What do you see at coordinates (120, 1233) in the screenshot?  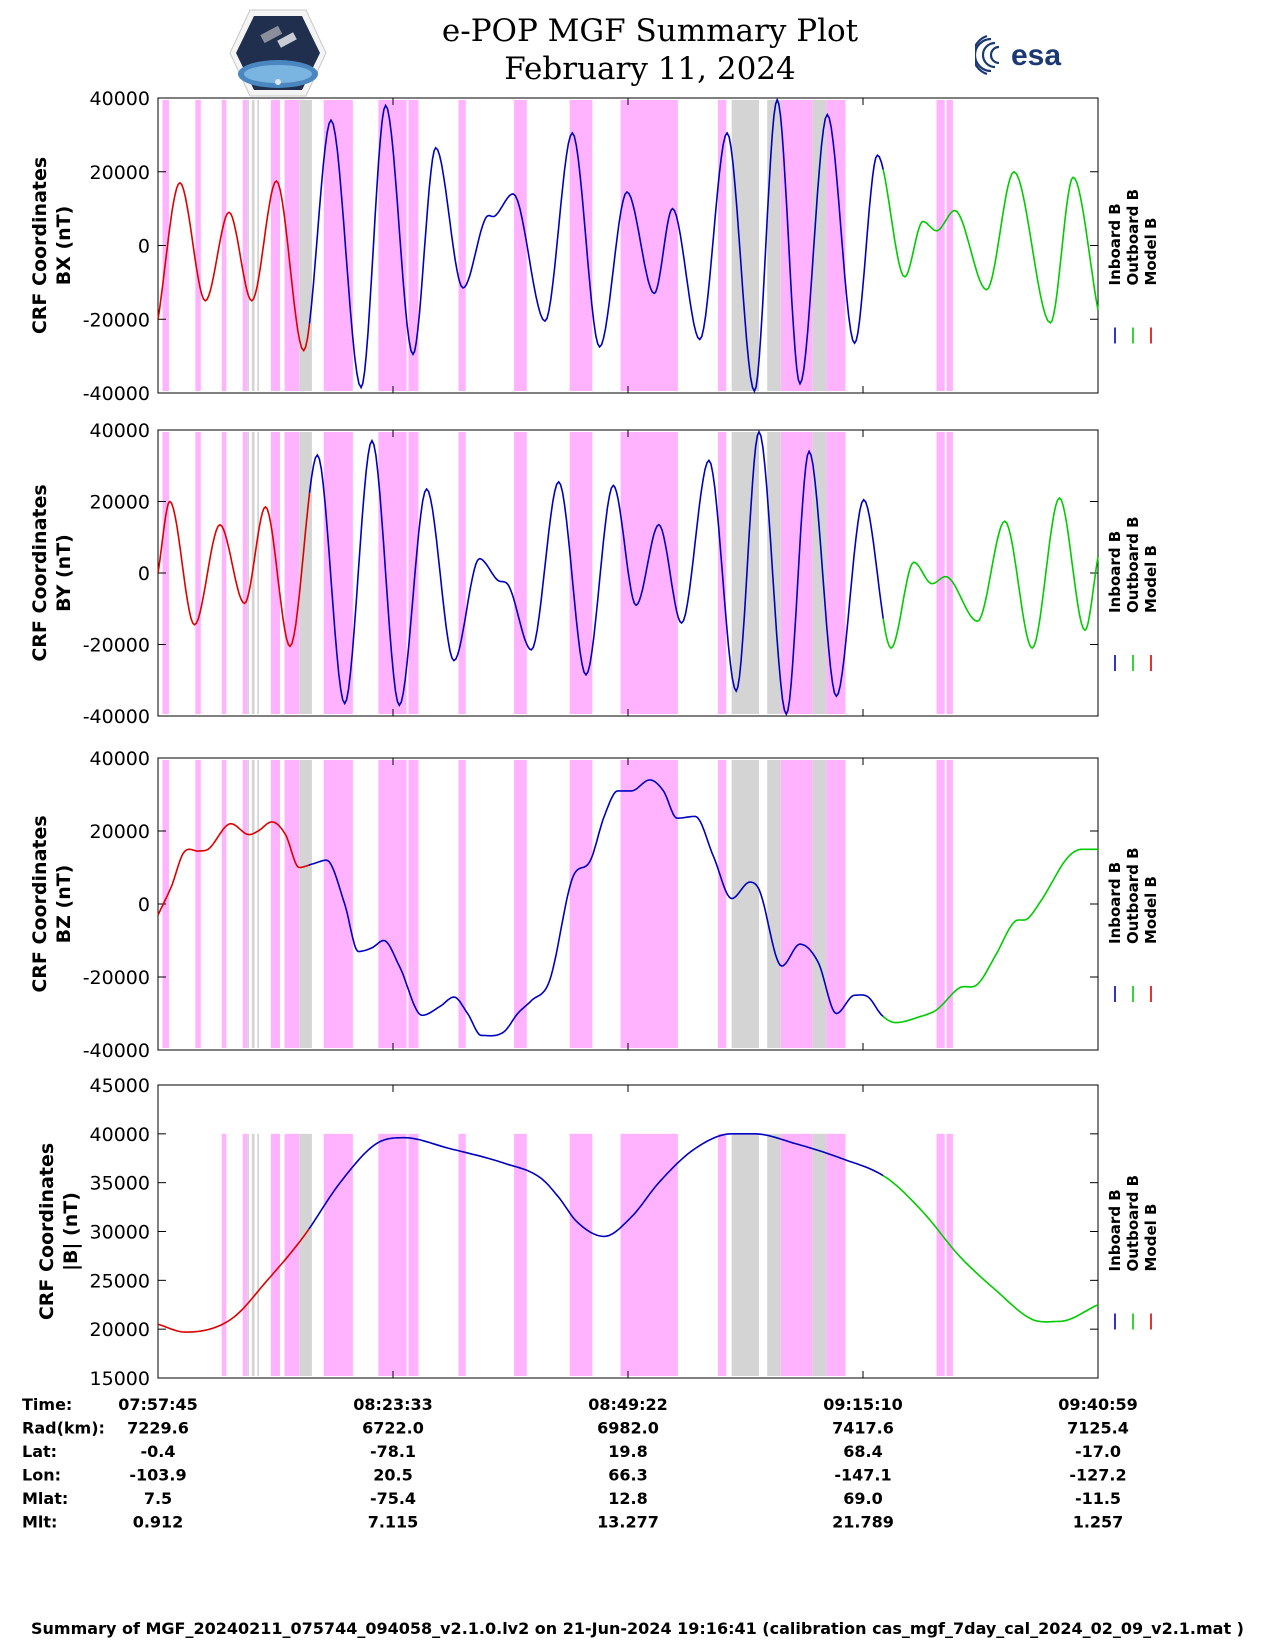 I see `y-tick-label: 30000` at bounding box center [120, 1233].